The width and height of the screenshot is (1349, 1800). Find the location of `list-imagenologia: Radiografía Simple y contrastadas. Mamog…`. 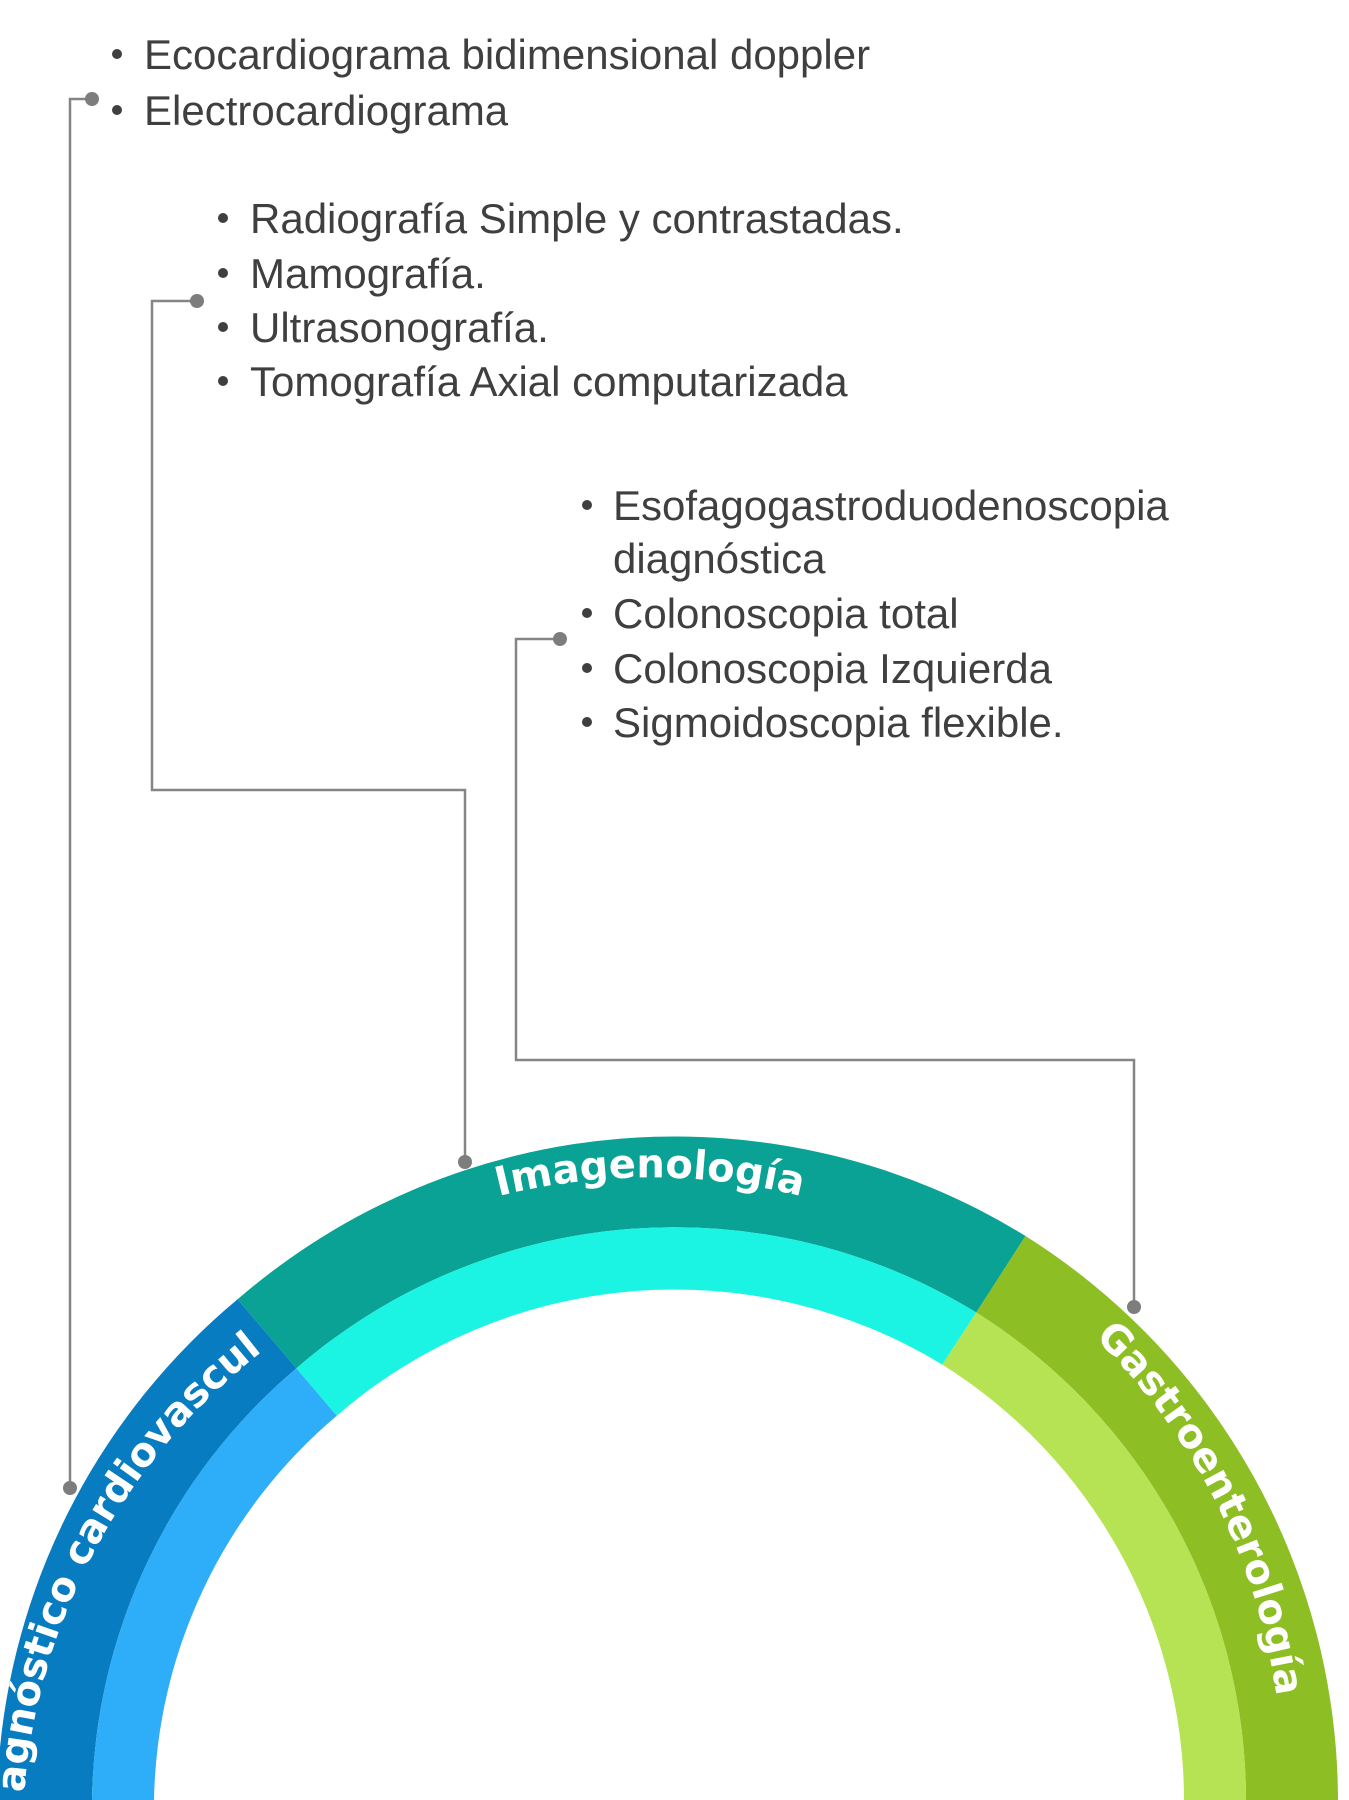

list-imagenologia: Radiografía Simple y contrastadas. Mamog… is located at coordinates (561, 300).